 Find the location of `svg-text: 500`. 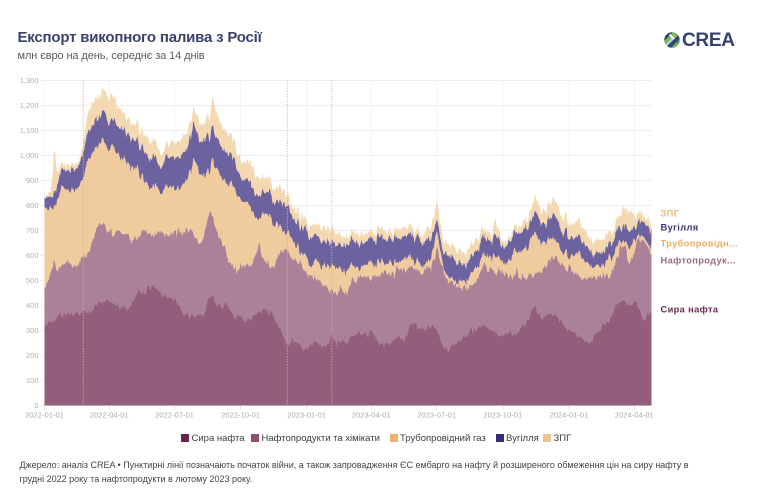

svg-text: 500 is located at coordinates (32, 280).